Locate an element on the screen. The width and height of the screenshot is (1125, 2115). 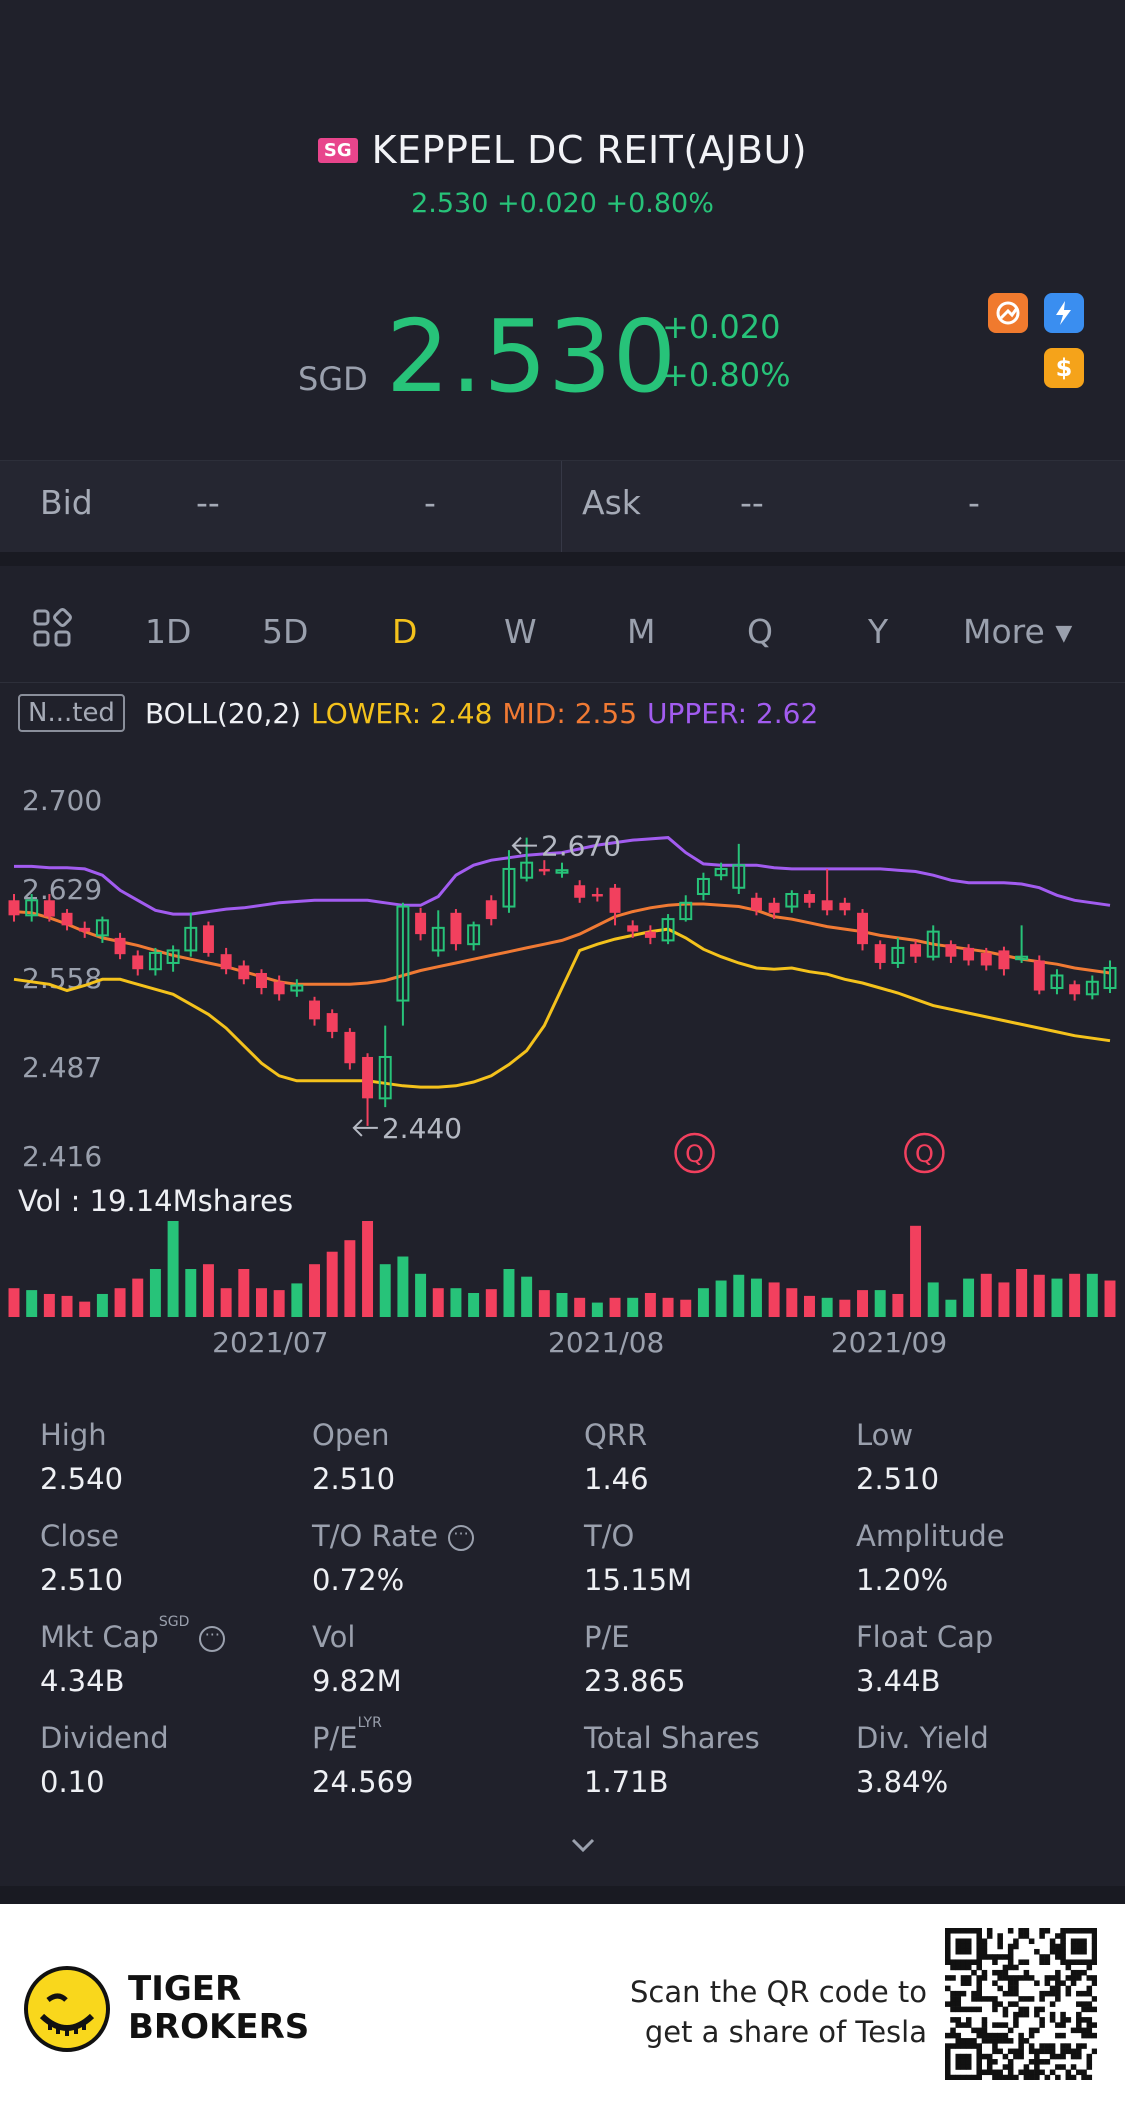
tab-y: Y is located at coordinates (878, 631).